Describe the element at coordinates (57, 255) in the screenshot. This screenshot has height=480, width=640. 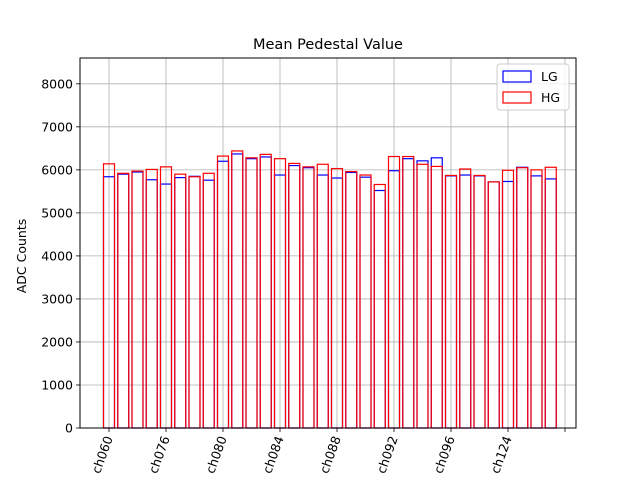
I see `y-tick-label: 4000` at that location.